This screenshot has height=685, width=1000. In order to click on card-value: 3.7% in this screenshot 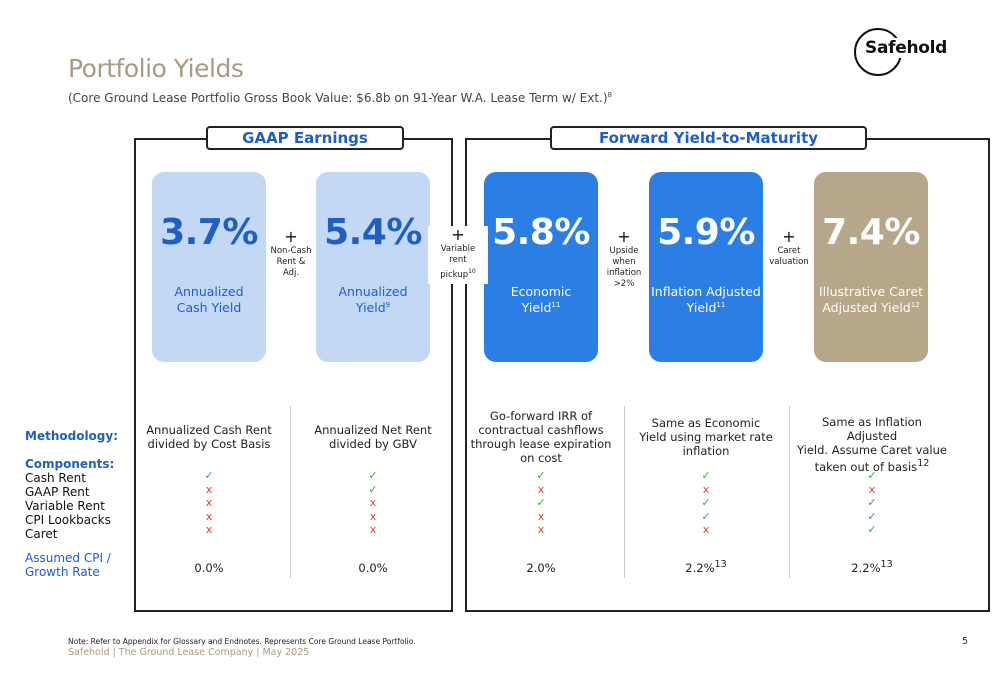, I will do `click(209, 232)`.